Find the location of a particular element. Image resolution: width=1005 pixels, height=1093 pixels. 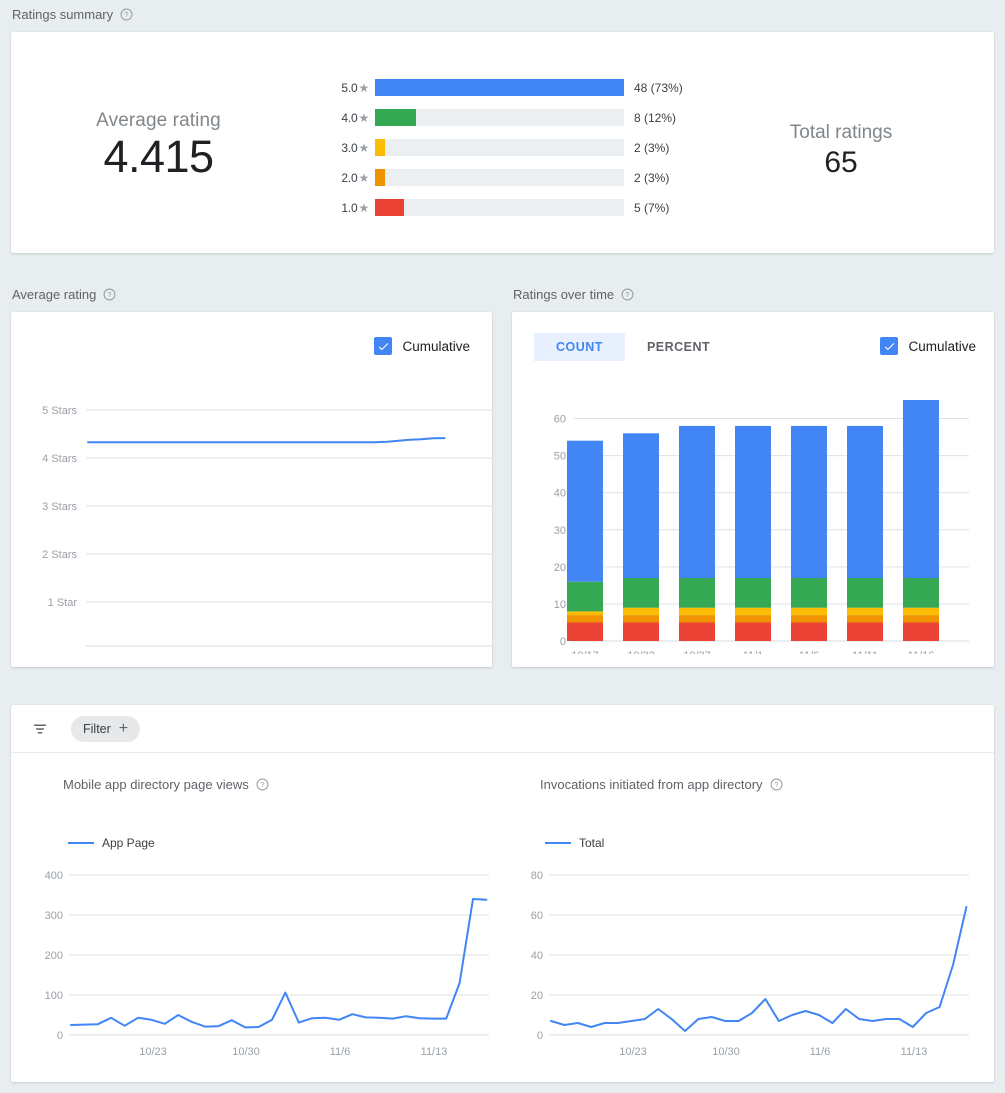

rating-bar-fill is located at coordinates (380, 147).